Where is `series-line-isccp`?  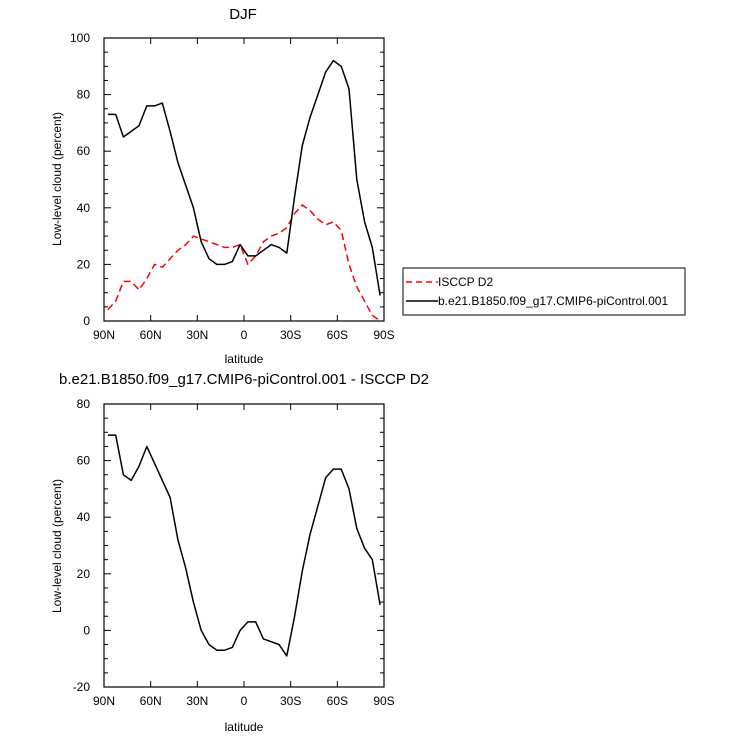 series-line-isccp is located at coordinates (244, 263).